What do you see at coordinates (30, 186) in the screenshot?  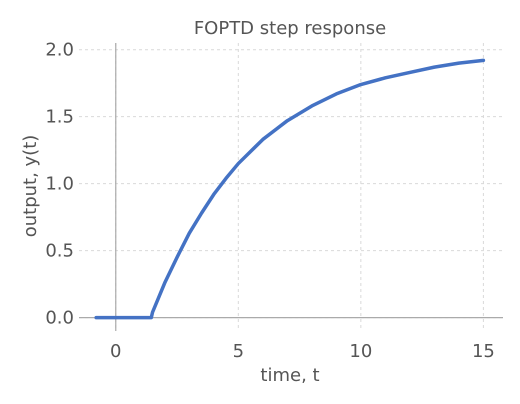 I see `y-axis-label: output, y(t)` at bounding box center [30, 186].